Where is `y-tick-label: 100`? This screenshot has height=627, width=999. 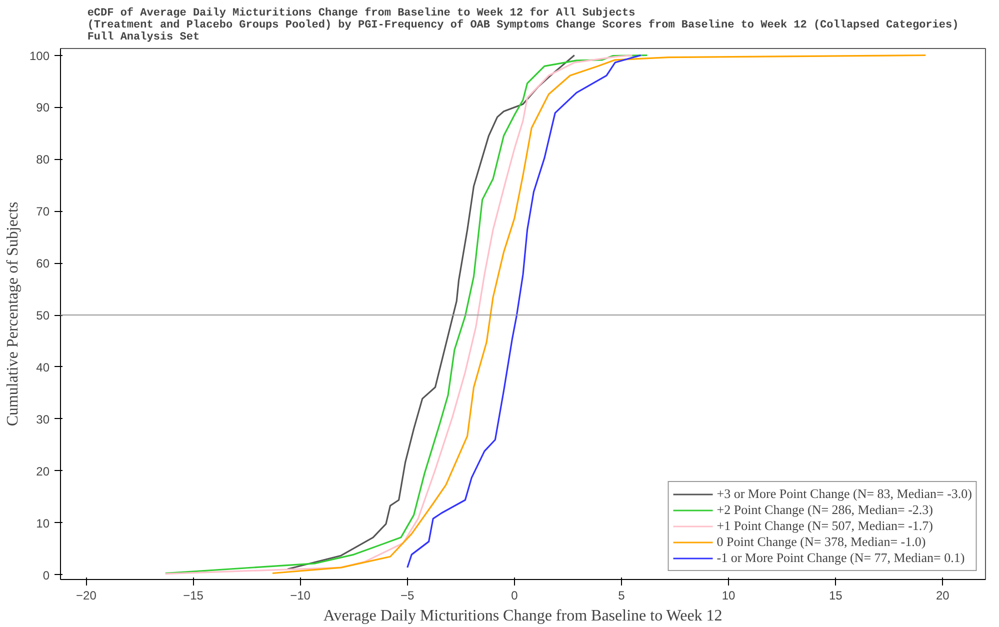
y-tick-label: 100 is located at coordinates (39, 55).